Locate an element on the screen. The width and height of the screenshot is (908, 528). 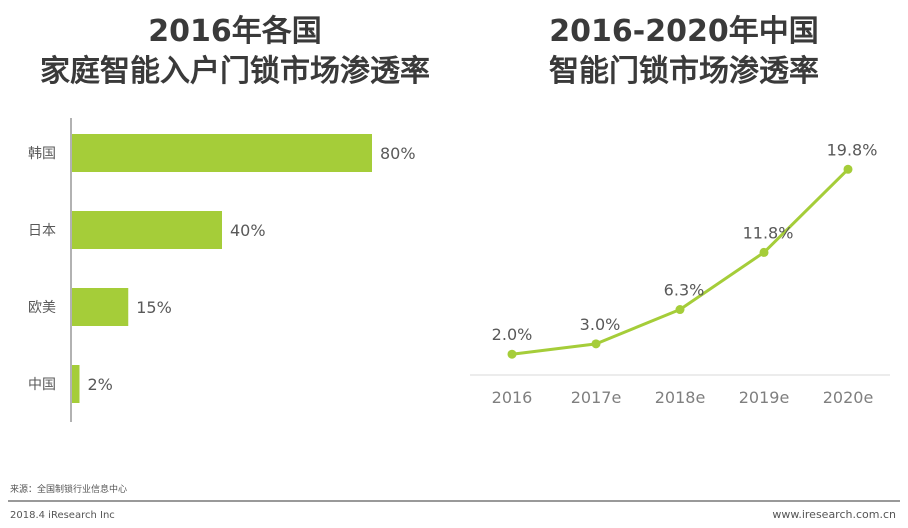
bar-category-label: 韩国 is located at coordinates (42, 154).